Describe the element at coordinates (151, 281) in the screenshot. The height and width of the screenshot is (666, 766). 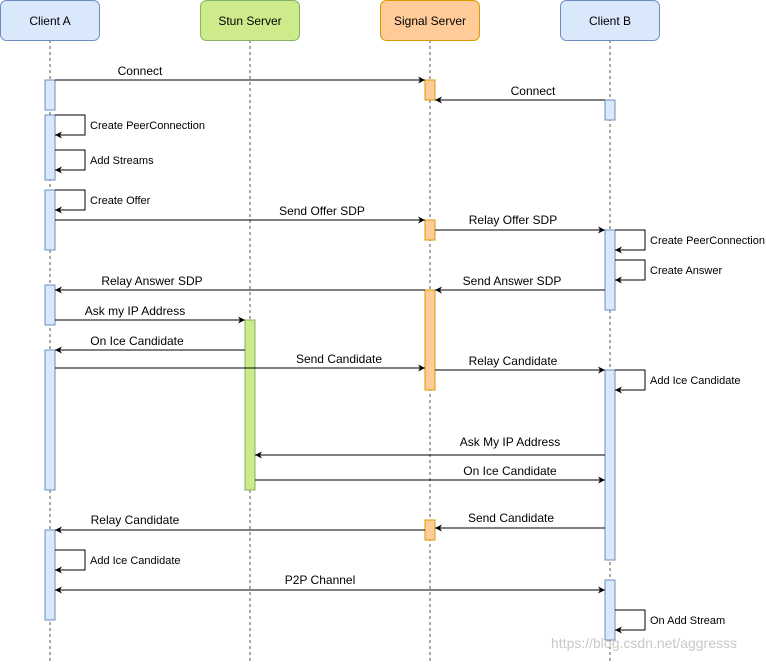
I see `message-label: Relay Answer SDP` at that location.